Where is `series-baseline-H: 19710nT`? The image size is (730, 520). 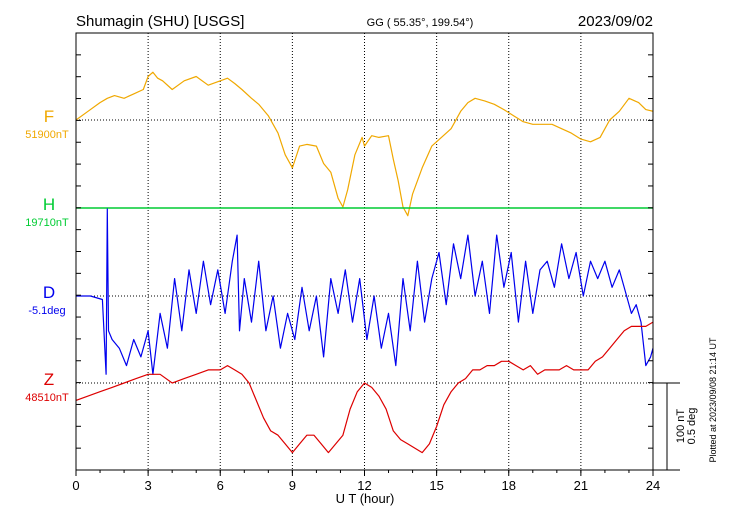 series-baseline-H: 19710nT is located at coordinates (47, 223).